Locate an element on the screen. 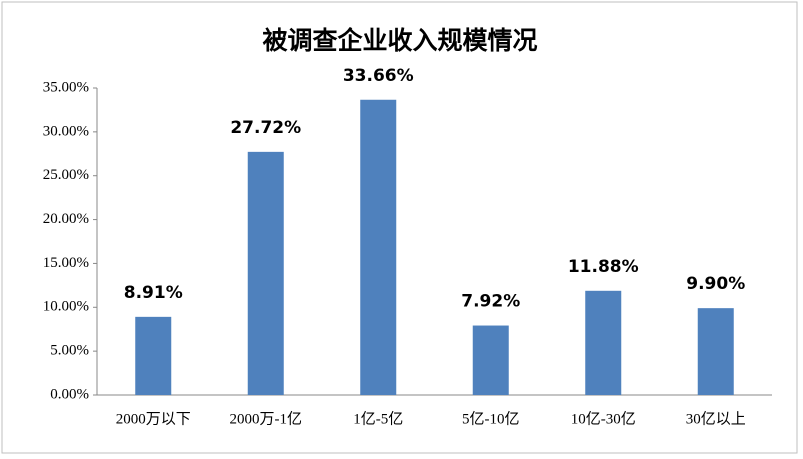 The width and height of the screenshot is (803, 459). y-tick-label: 0.00% is located at coordinates (69, 394).